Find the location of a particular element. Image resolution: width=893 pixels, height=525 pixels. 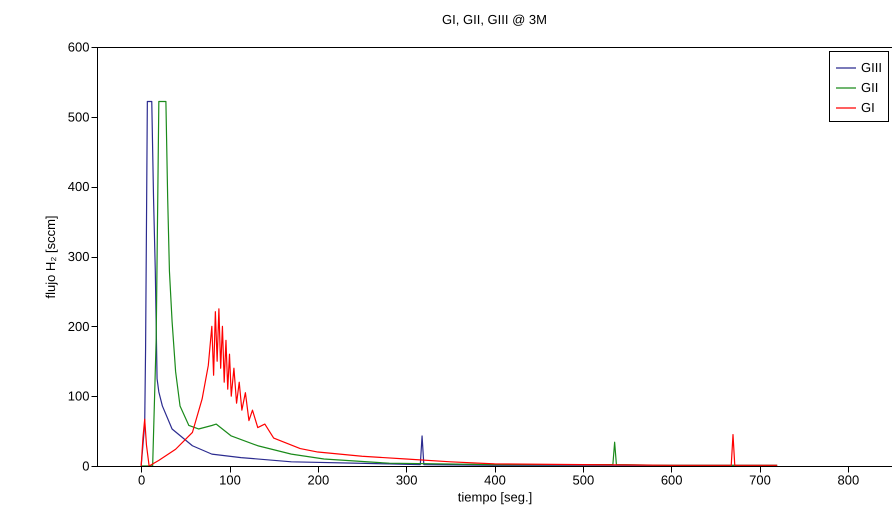

y-tick-label: 500 is located at coordinates (79, 116).